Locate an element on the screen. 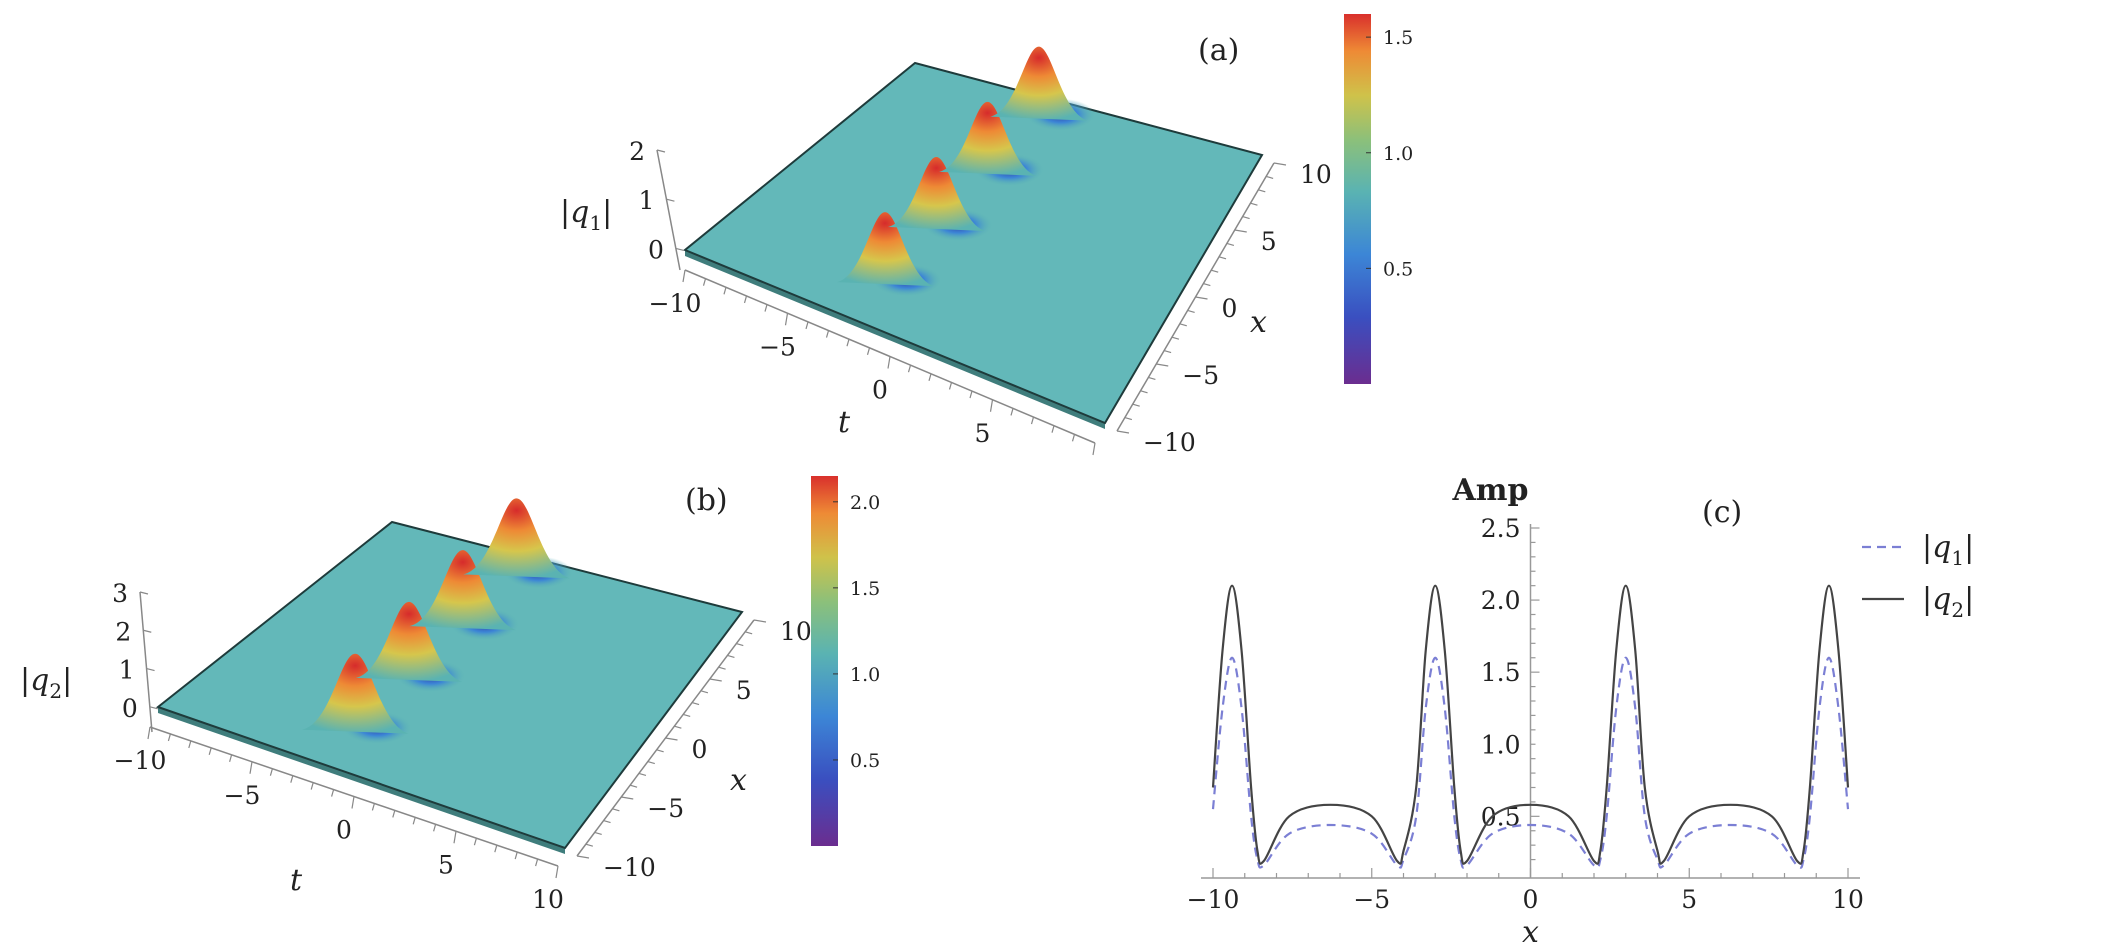 This screenshot has height=945, width=2126. legend-label-1: |q1| is located at coordinates (1948, 550).